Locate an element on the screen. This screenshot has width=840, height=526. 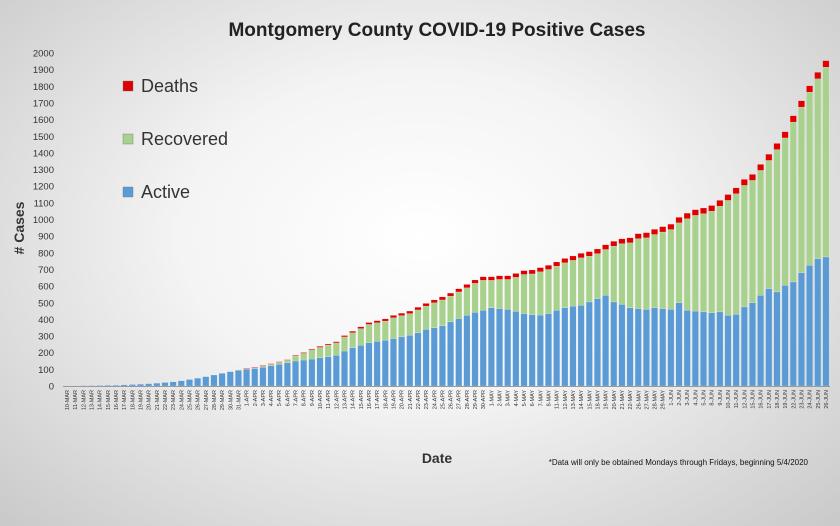
x-tick-label: 5-APR is located at coordinates (280, 398).